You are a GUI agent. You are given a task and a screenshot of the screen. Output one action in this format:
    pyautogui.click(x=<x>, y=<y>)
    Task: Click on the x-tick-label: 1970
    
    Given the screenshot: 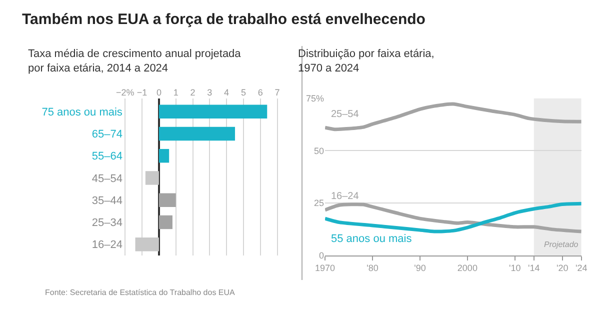 What is the action you would take?
    pyautogui.click(x=325, y=268)
    